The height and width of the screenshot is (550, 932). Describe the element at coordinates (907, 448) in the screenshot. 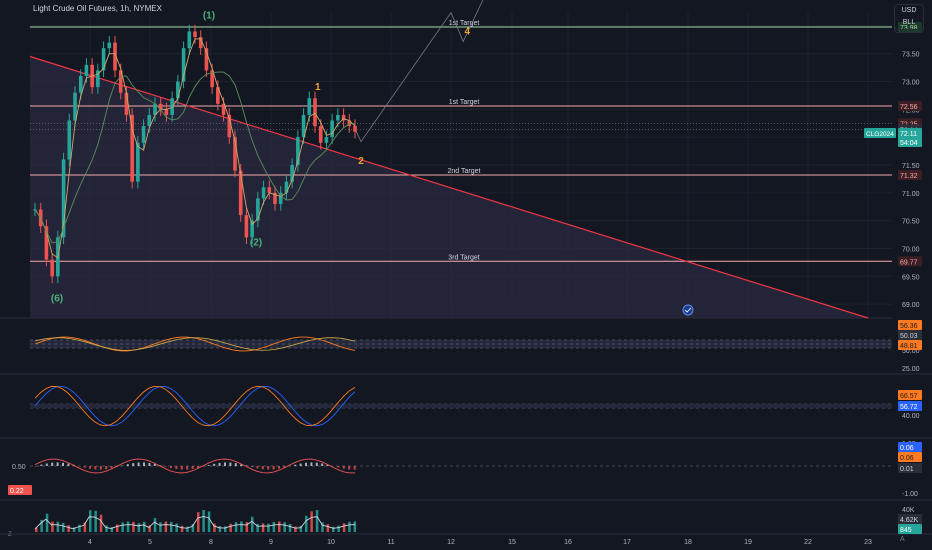

I see `indicator-value-tag: 0.06` at that location.